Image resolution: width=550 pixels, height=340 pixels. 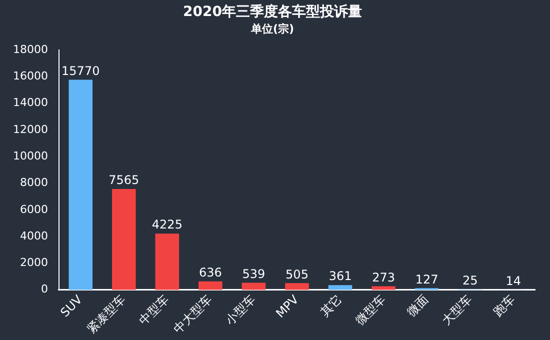 I want to click on x-tick-label: 紧凑型车, so click(x=106, y=314).